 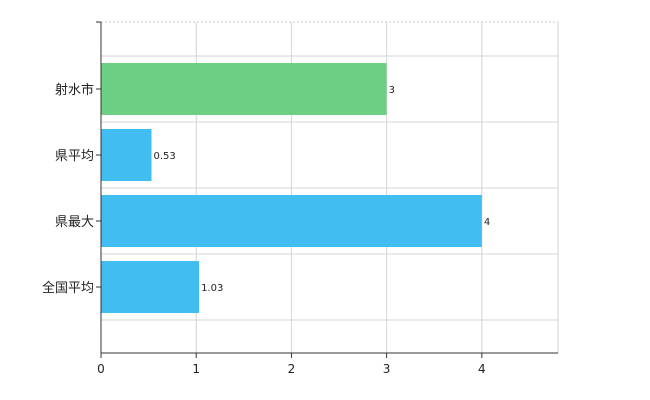 What do you see at coordinates (487, 222) in the screenshot?
I see `data-label: 4` at bounding box center [487, 222].